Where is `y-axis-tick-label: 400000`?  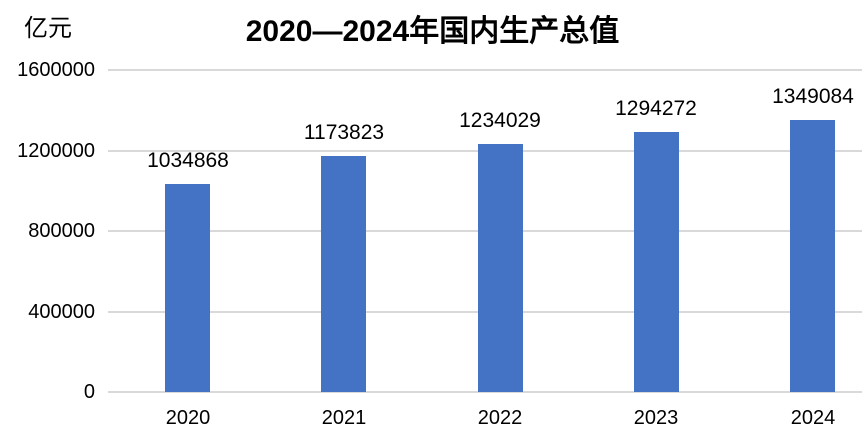 y-axis-tick-label: 400000 is located at coordinates (61, 312).